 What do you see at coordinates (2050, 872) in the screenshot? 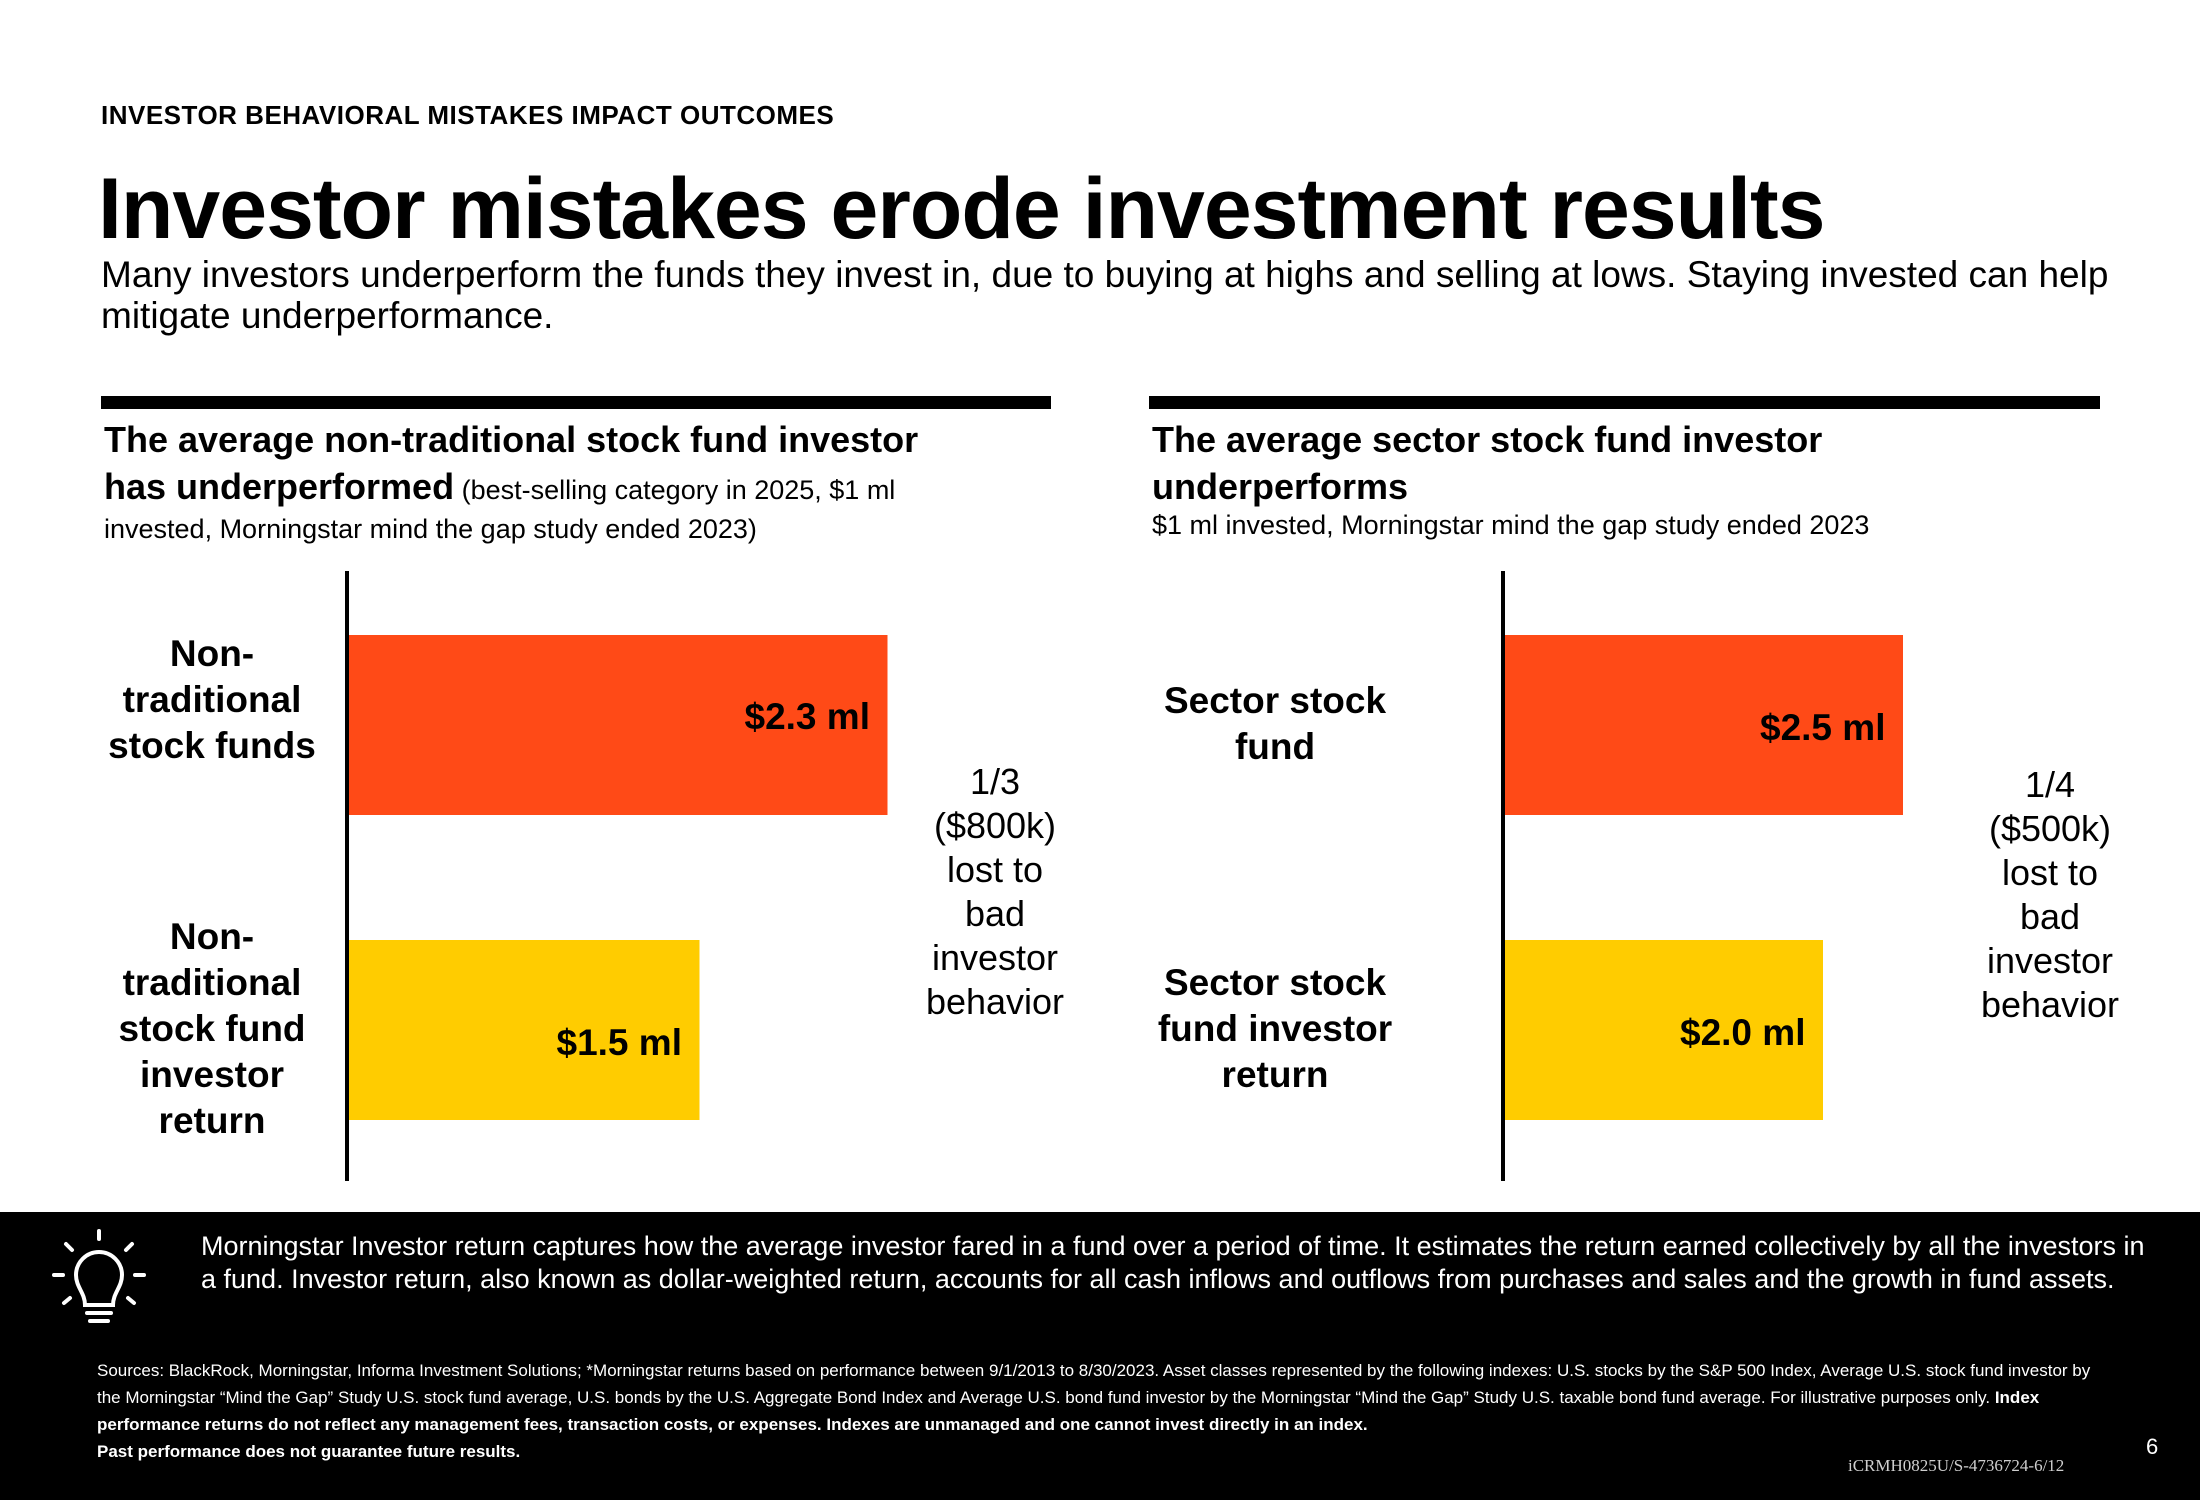
I see `chart-2-annotation-line-3: lost to` at bounding box center [2050, 872].